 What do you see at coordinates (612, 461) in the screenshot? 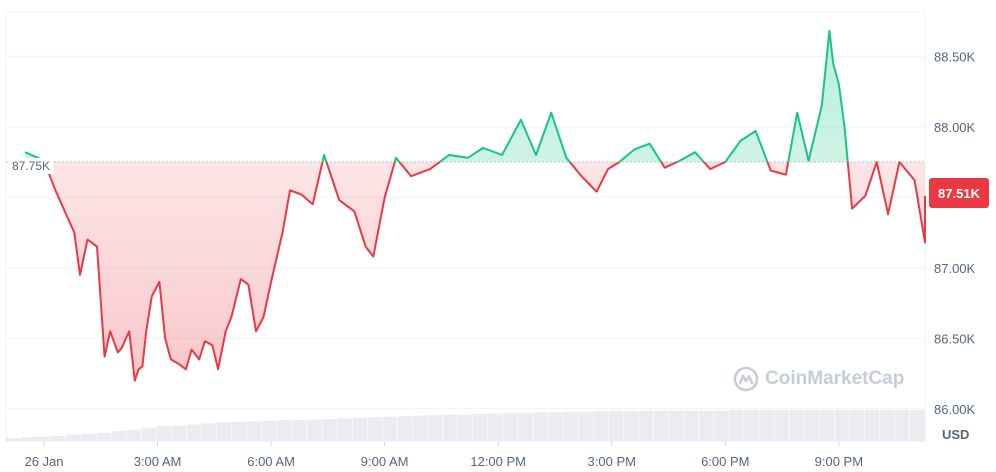
I see `x-tick-label: 3:00 PM` at bounding box center [612, 461].